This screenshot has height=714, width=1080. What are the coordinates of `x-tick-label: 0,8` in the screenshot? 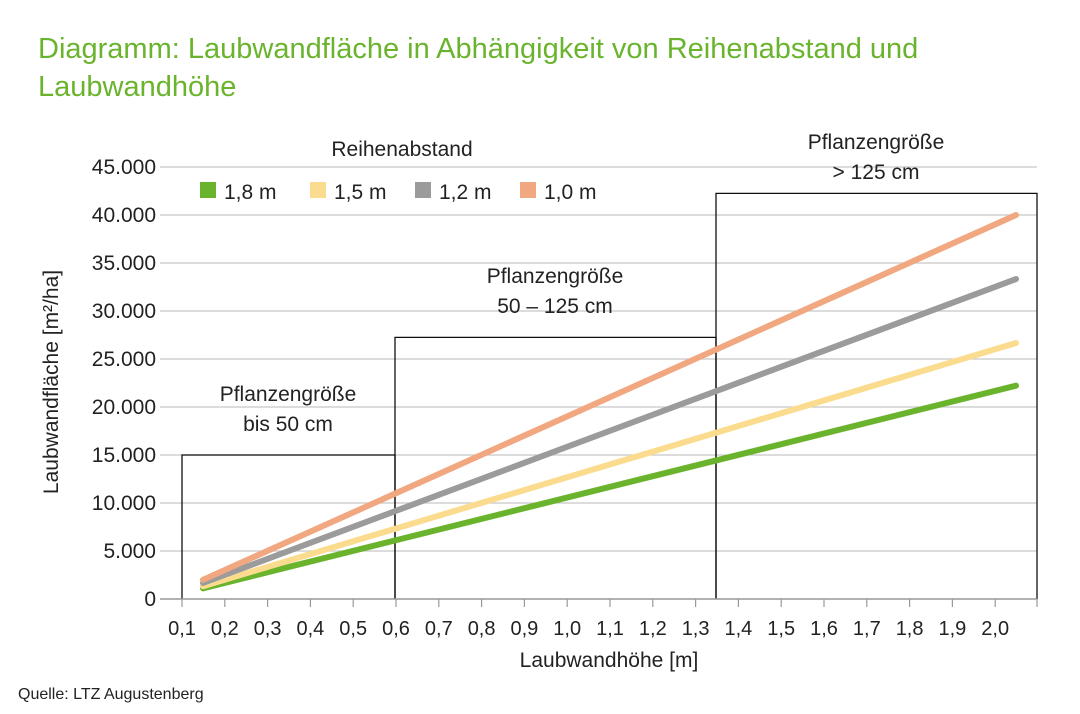 It's located at (482, 629).